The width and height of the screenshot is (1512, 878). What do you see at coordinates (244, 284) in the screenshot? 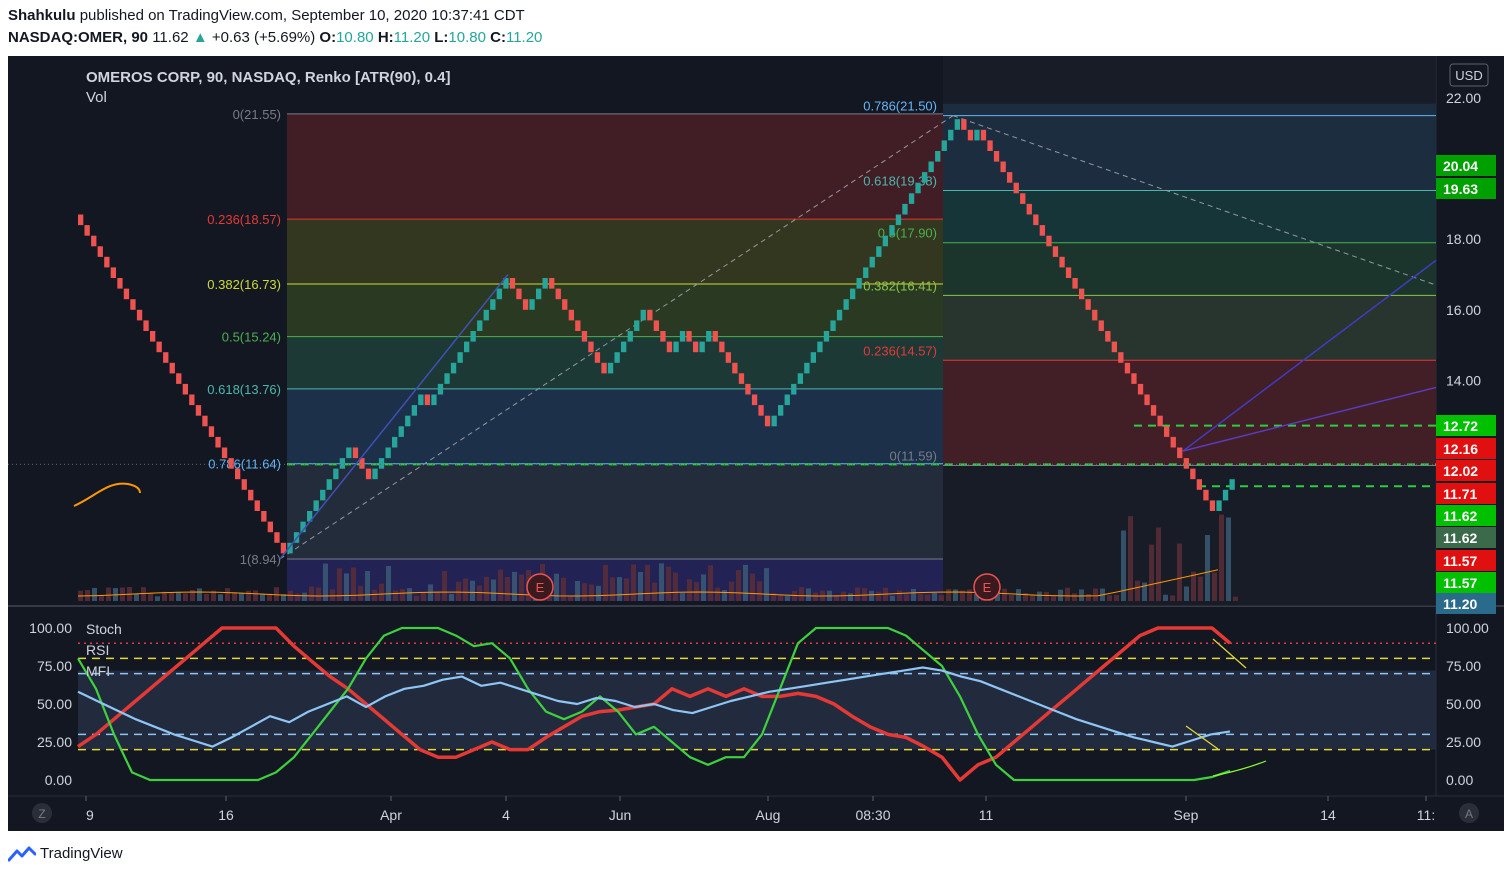
I see `fib1-level-label: 0.382(16.73)` at bounding box center [244, 284].